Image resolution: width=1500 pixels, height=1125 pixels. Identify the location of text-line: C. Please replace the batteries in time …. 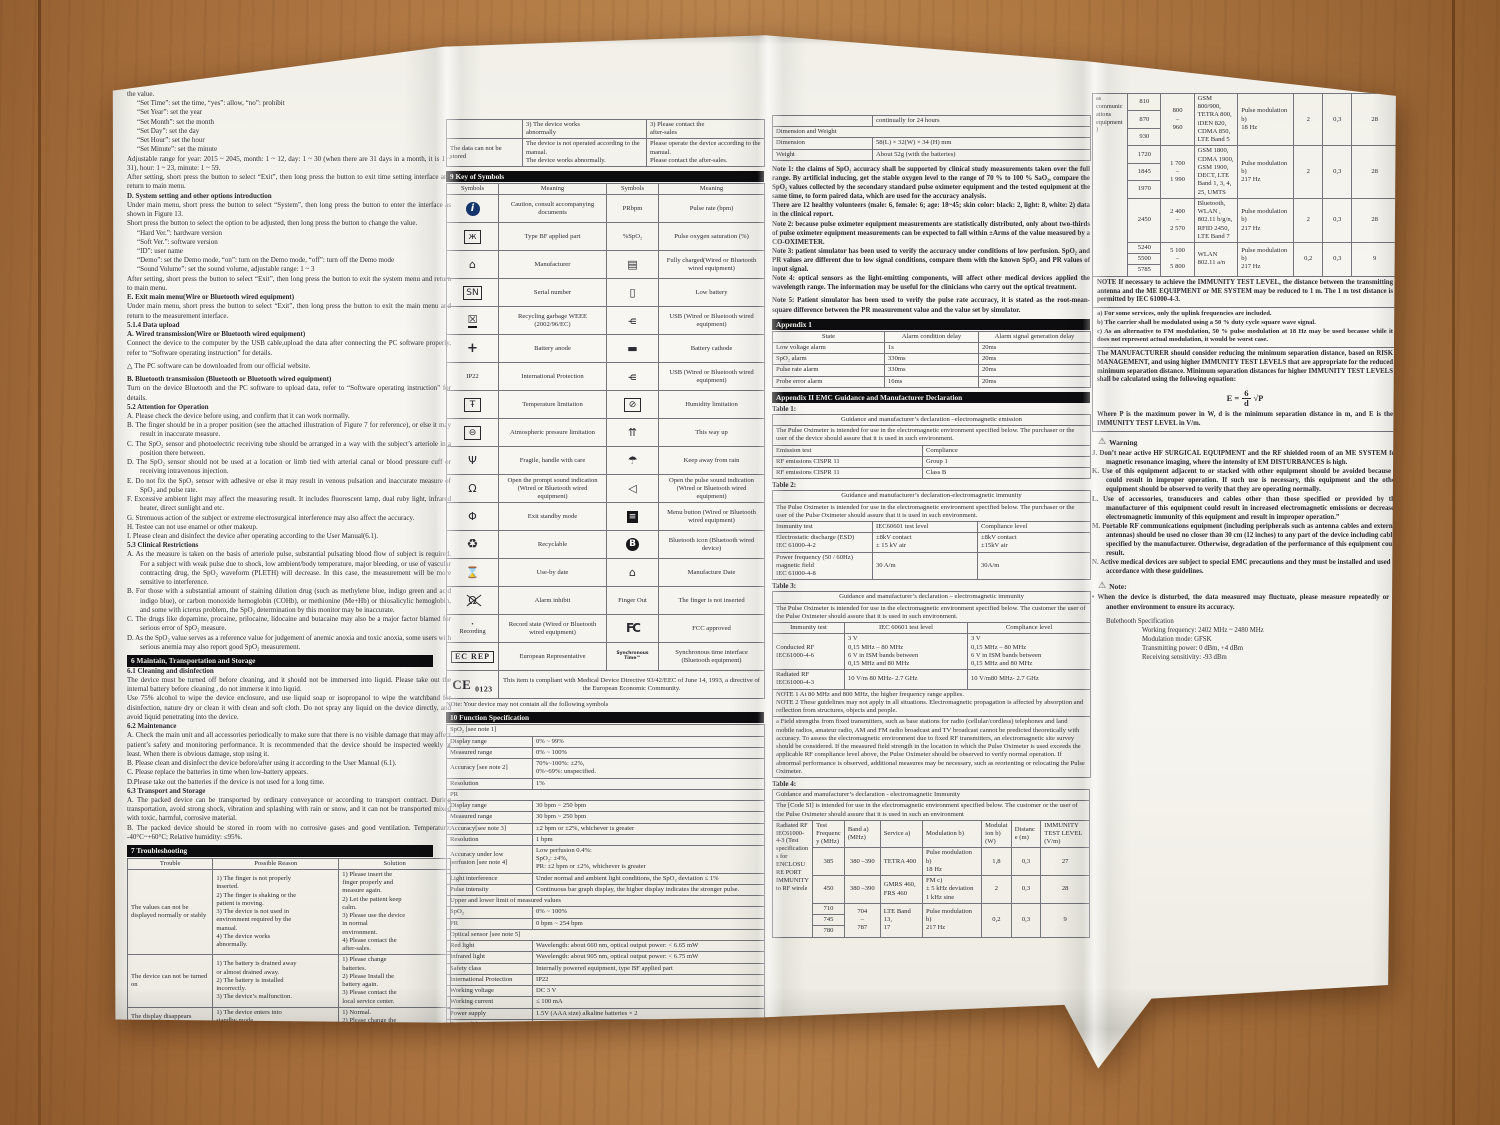
(217, 772).